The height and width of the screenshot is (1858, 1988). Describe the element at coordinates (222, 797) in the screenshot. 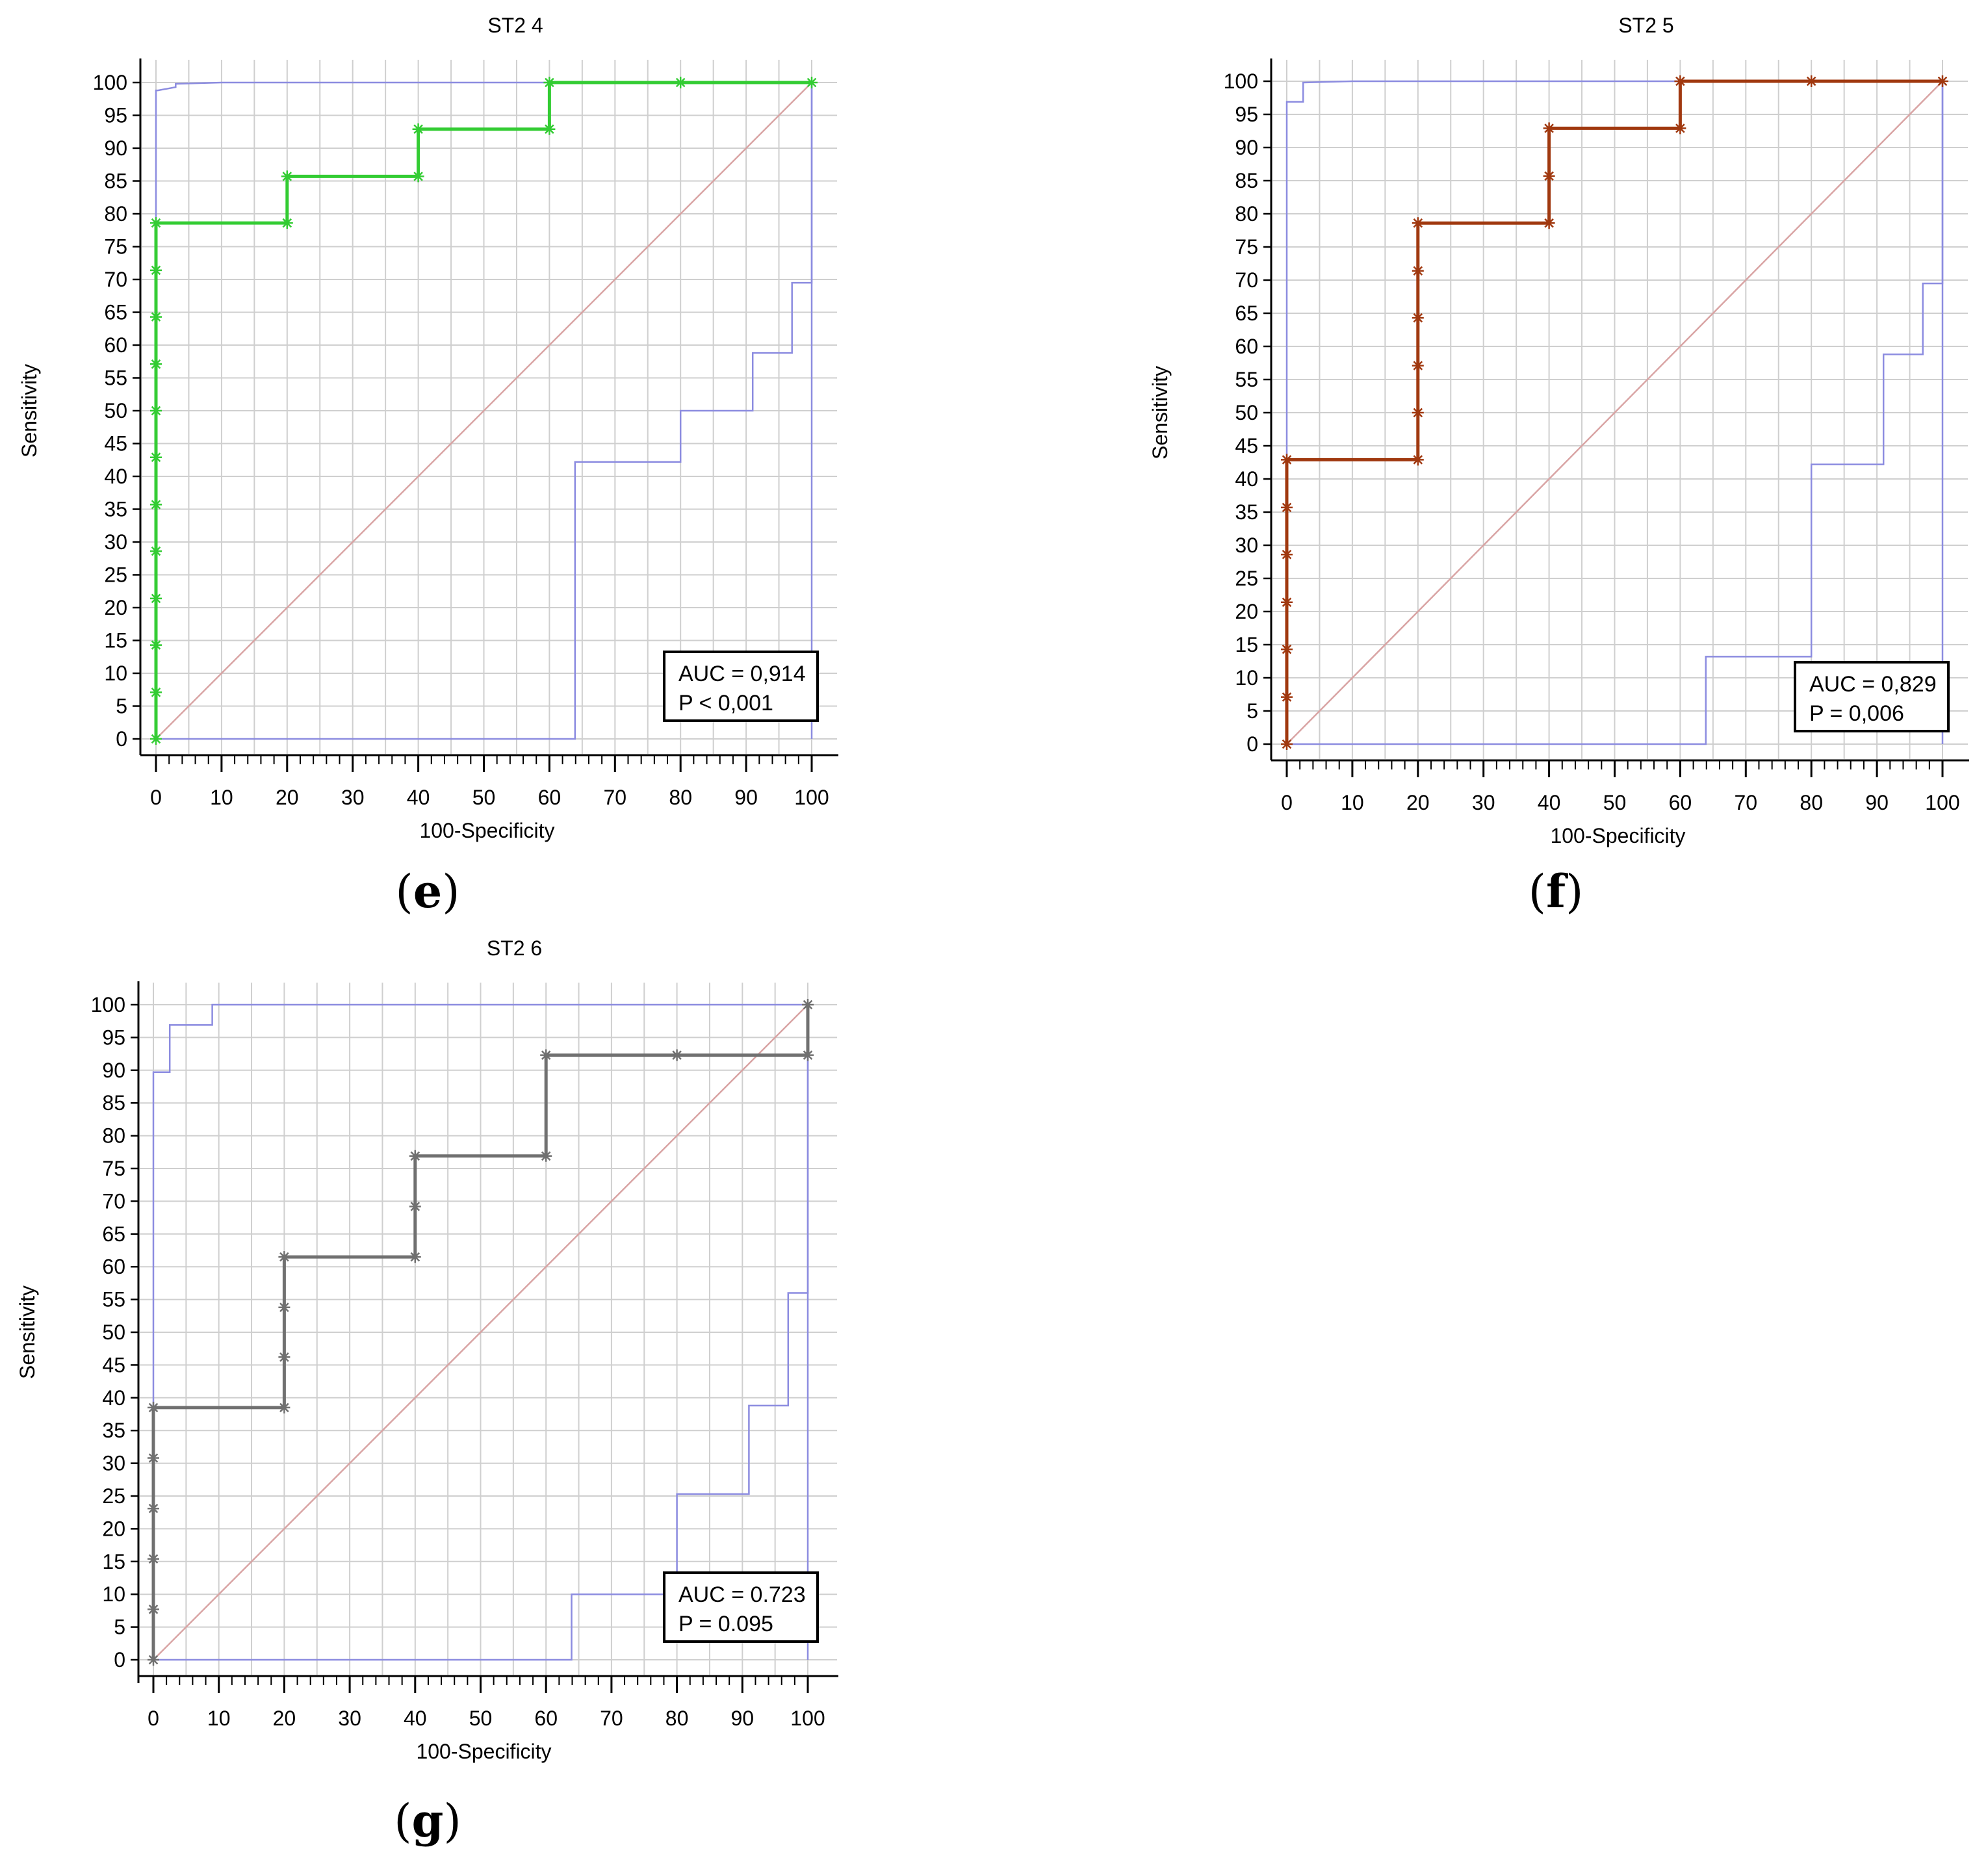

I see `x-tick-label: 10` at that location.